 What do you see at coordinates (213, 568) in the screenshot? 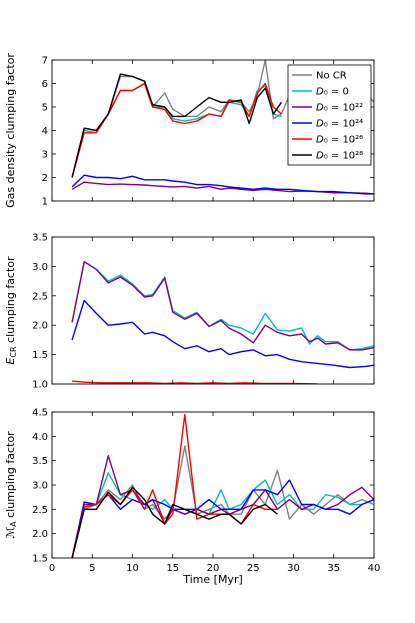
I see `x-tick-label: 20` at bounding box center [213, 568].